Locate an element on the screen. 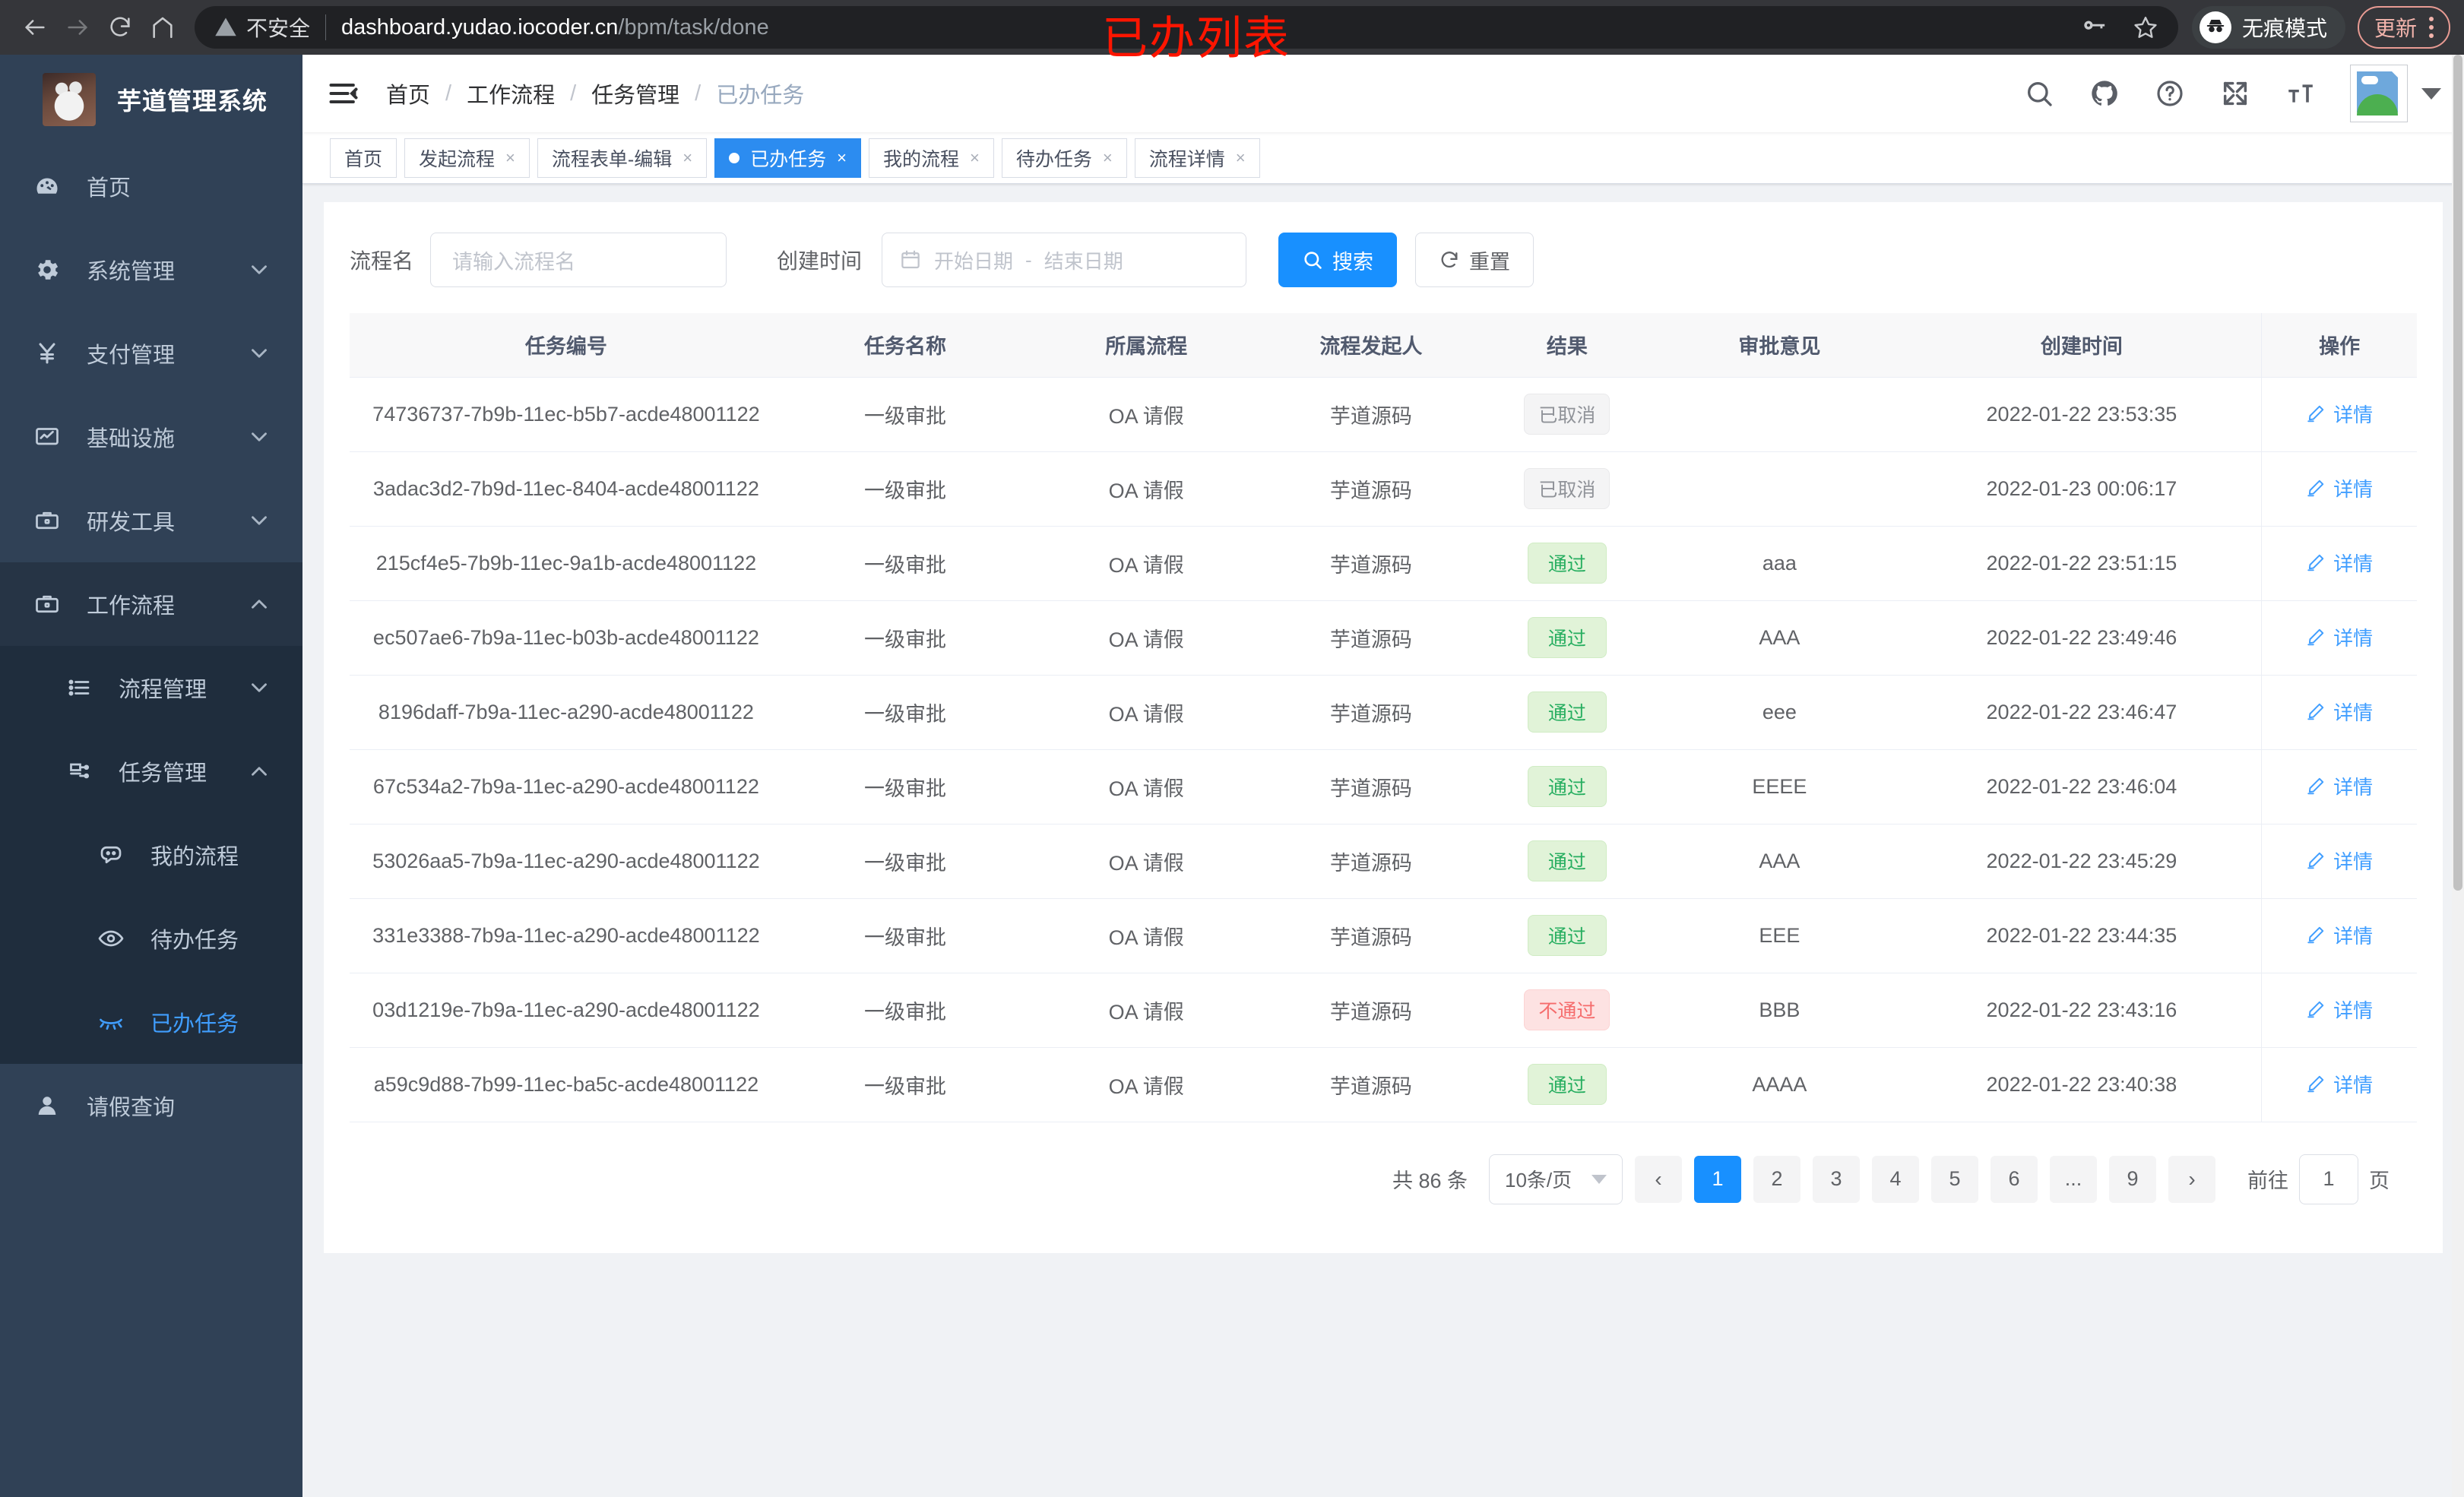 The height and width of the screenshot is (1497, 2464). page-number-button: 9 is located at coordinates (2132, 1179).